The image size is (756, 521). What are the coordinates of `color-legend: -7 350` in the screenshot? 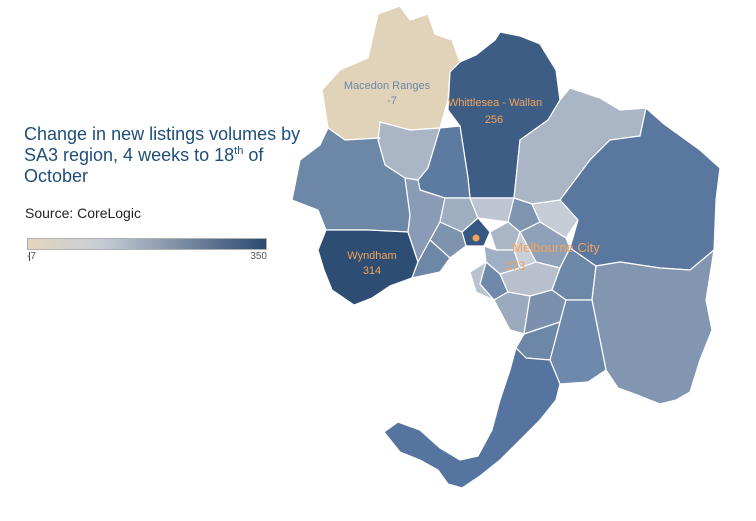 It's located at (147, 251).